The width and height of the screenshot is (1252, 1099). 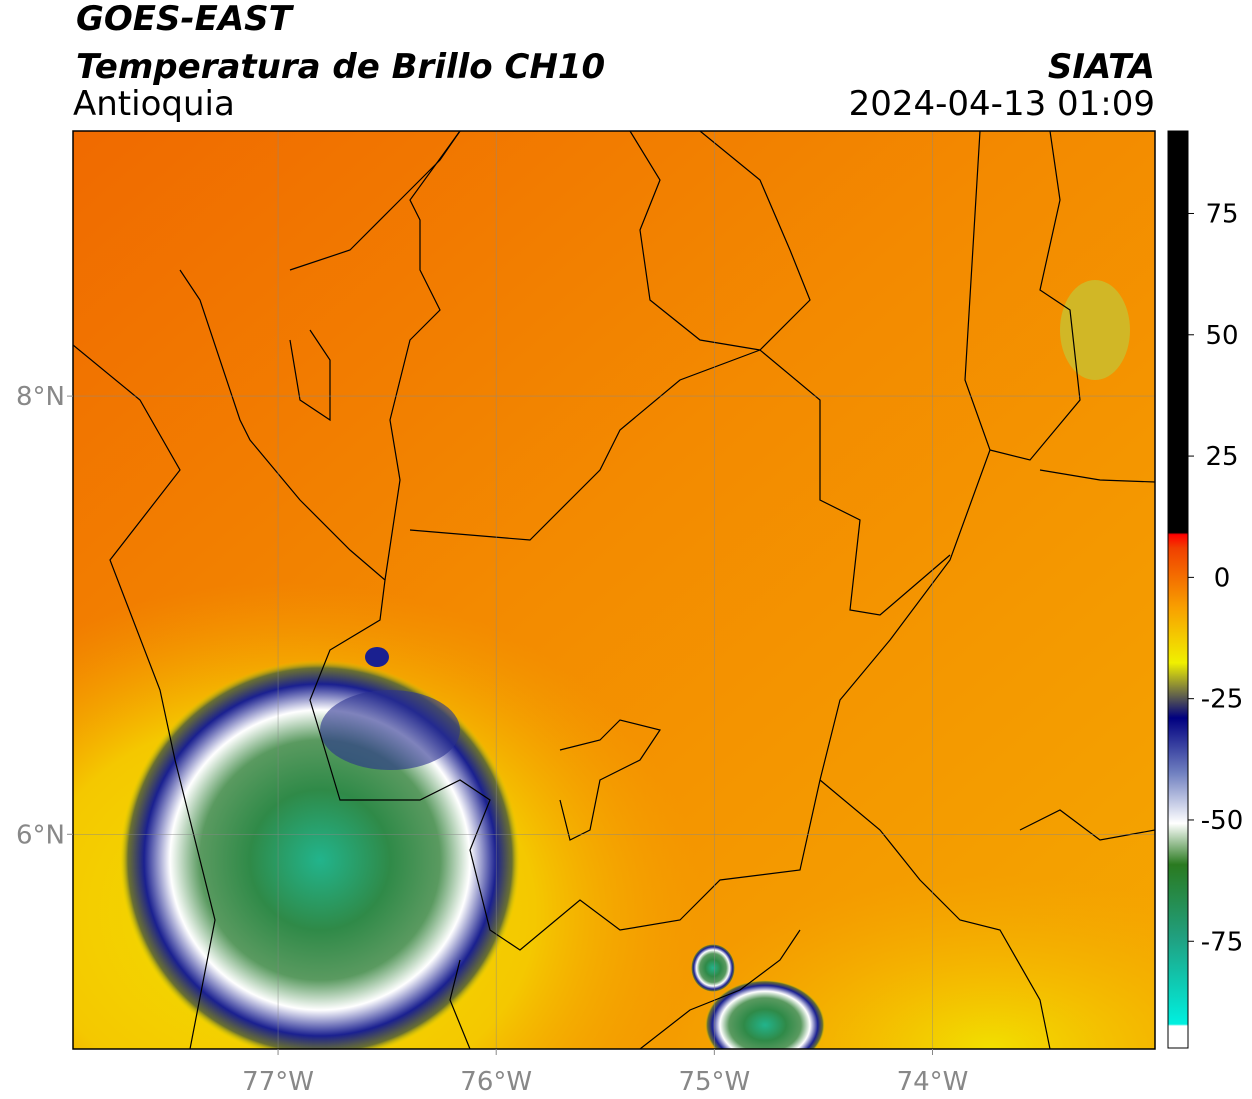 I want to click on y-tick-label: 6°N, so click(x=40, y=835).